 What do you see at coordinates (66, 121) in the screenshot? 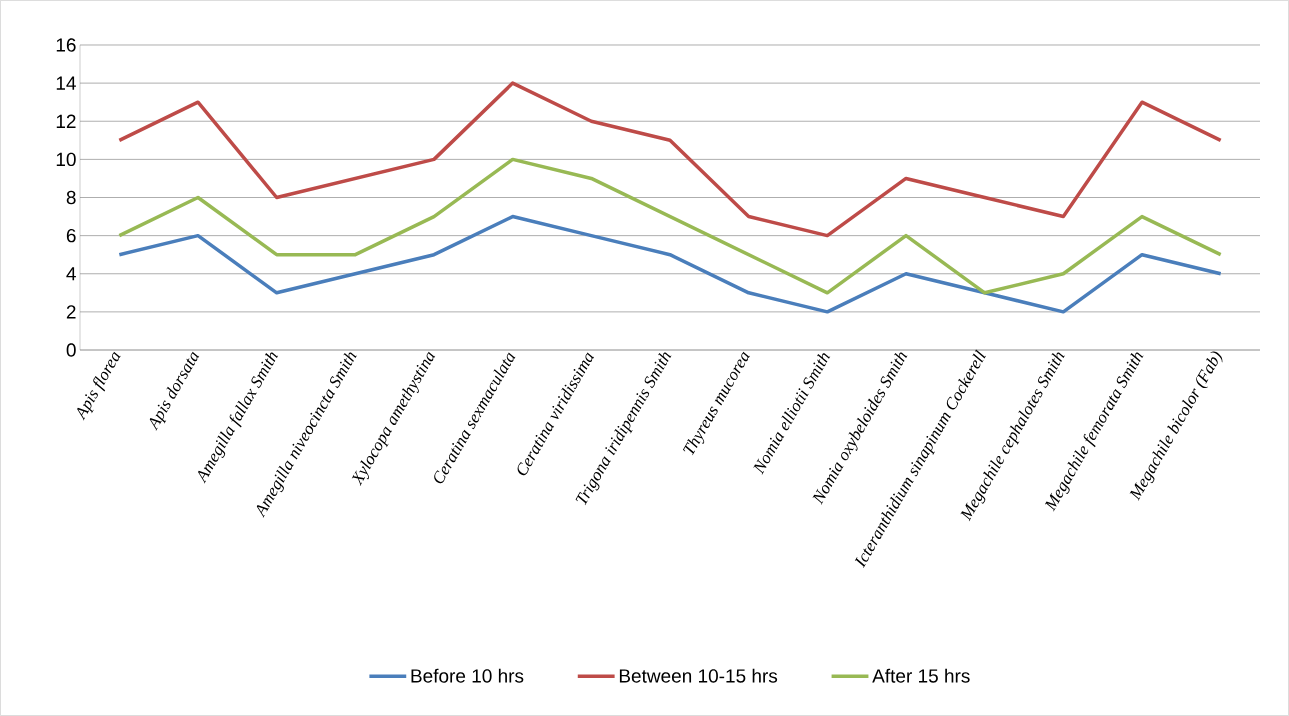
I see `y-tick-label: 12` at bounding box center [66, 121].